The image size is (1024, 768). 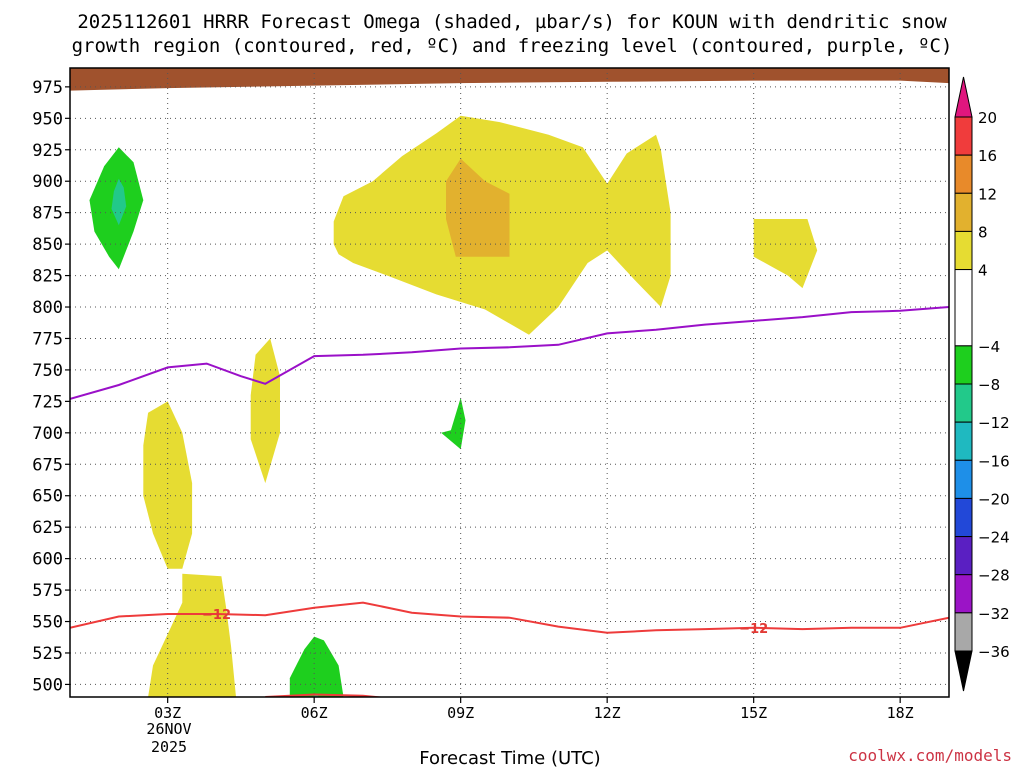 I want to click on colorbar-label-6: −8, so click(x=989, y=385).